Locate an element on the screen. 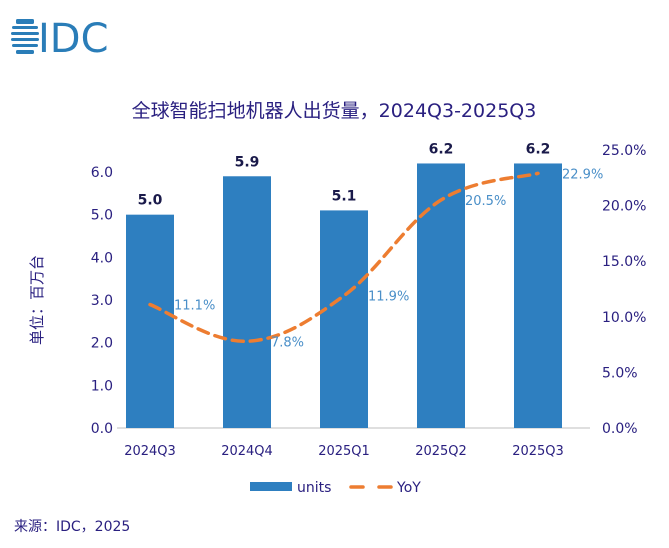 Image resolution: width=669 pixels, height=548 pixels. yoy-data-label: 11.9% is located at coordinates (388, 297).